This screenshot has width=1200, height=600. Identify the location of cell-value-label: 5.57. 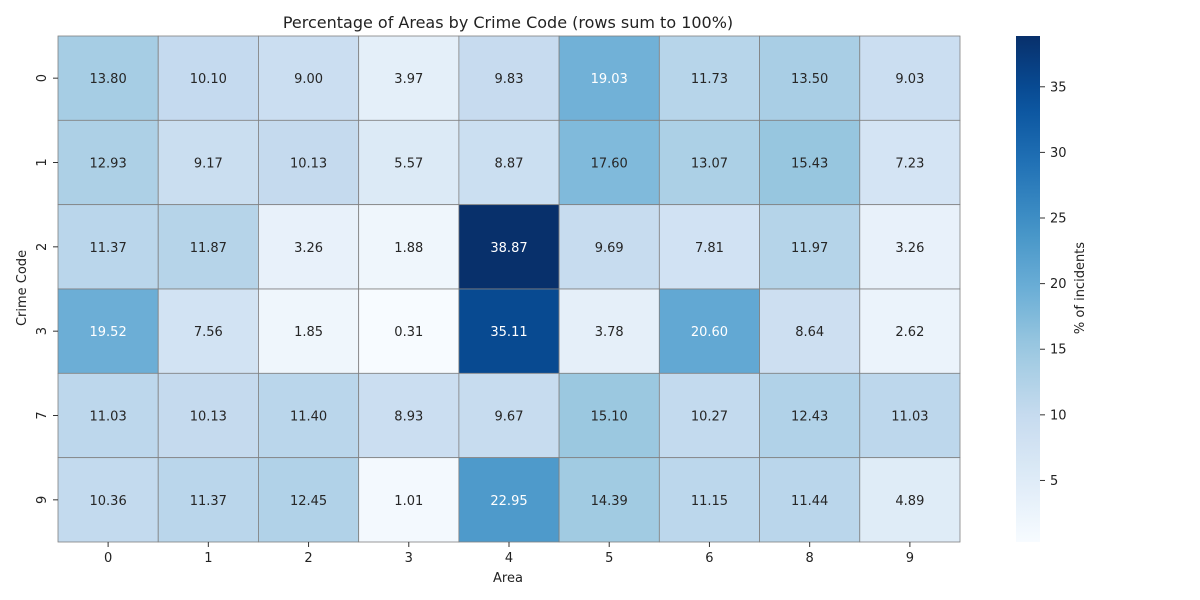
(408, 164).